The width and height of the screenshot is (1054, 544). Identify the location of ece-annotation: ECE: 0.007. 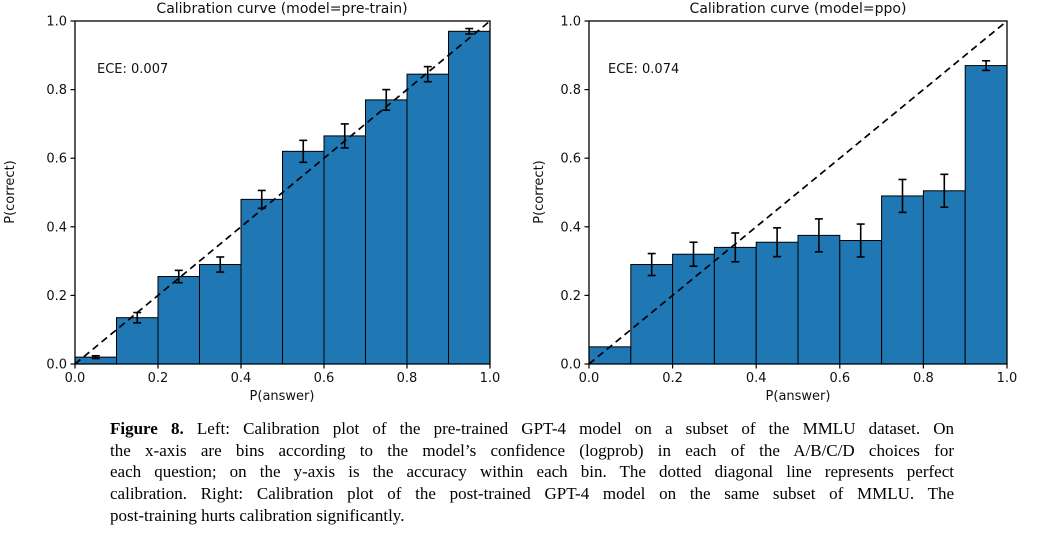
(132, 69).